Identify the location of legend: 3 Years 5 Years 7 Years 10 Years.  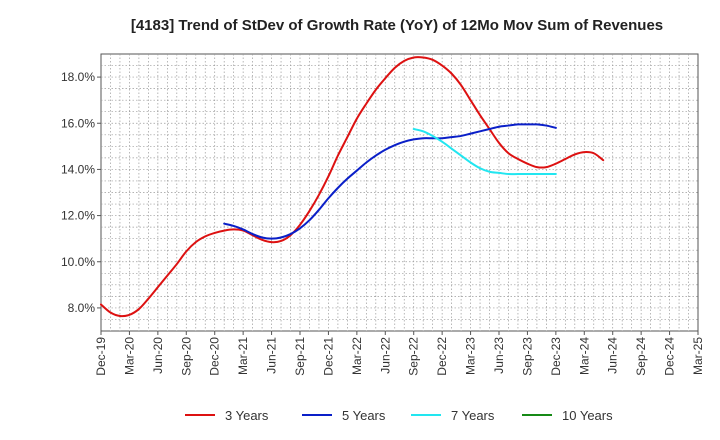
(399, 415).